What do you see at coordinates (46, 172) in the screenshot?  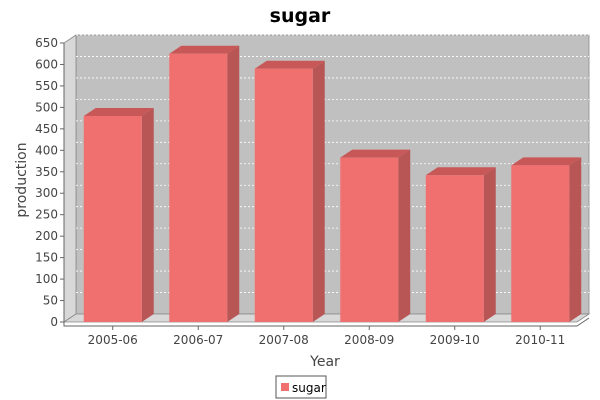 I see `y-tick-label: 350` at bounding box center [46, 172].